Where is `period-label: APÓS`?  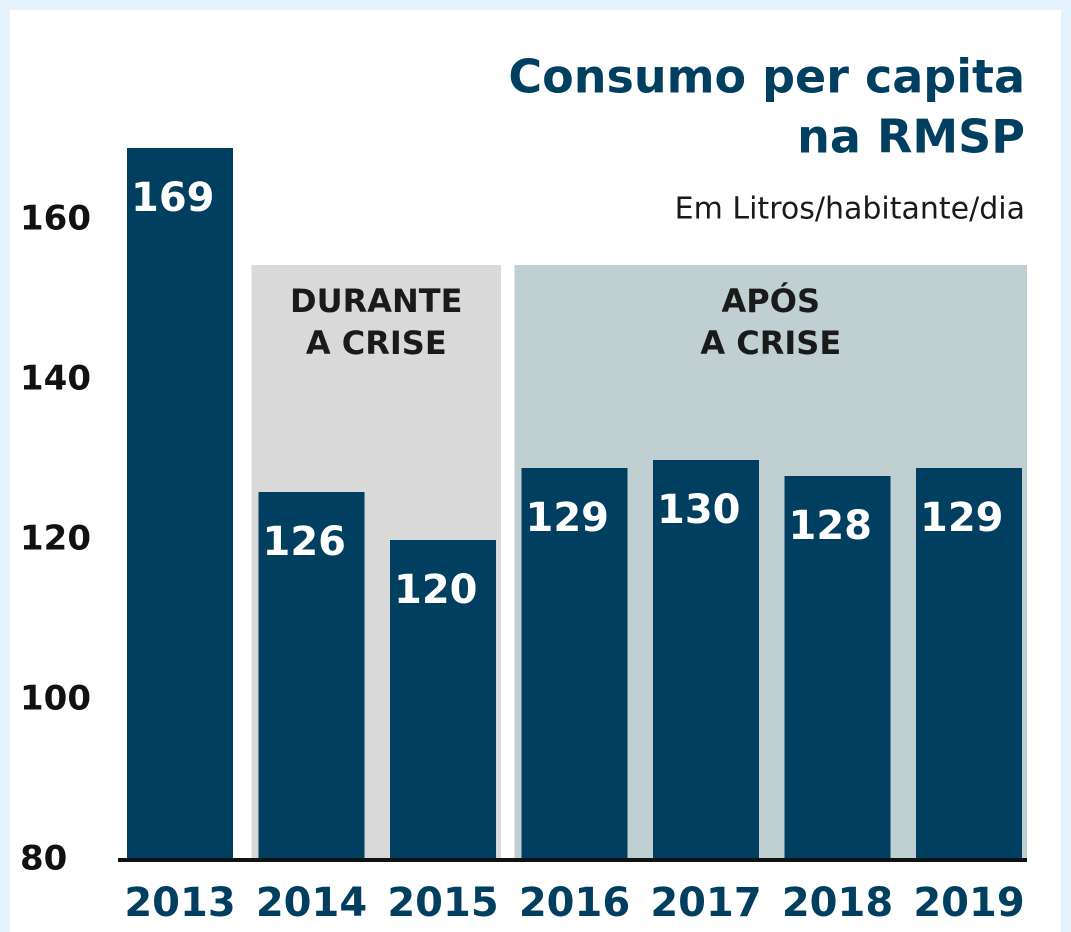
period-label: APÓS is located at coordinates (771, 300).